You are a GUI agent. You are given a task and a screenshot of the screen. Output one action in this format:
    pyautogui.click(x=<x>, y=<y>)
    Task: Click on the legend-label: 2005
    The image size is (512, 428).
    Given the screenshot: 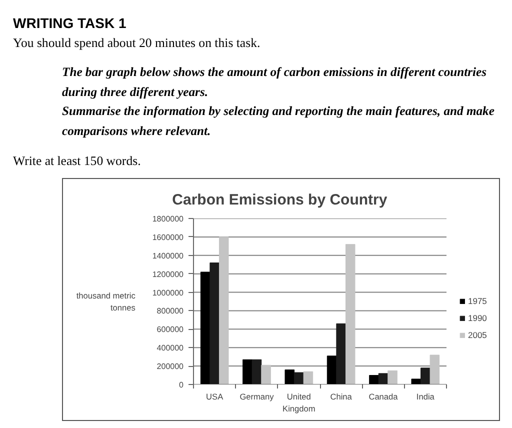 What is the action you would take?
    pyautogui.click(x=477, y=334)
    